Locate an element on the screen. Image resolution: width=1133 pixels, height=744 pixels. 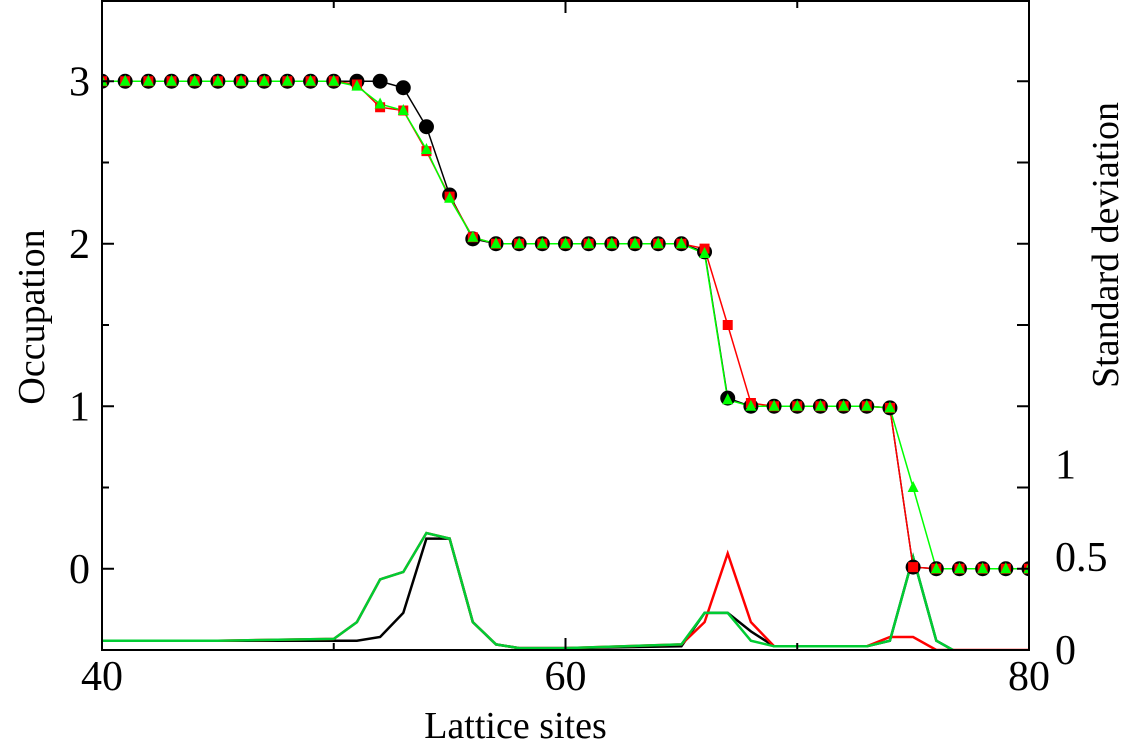
y2-tick-label: 0 is located at coordinates (1065, 651).